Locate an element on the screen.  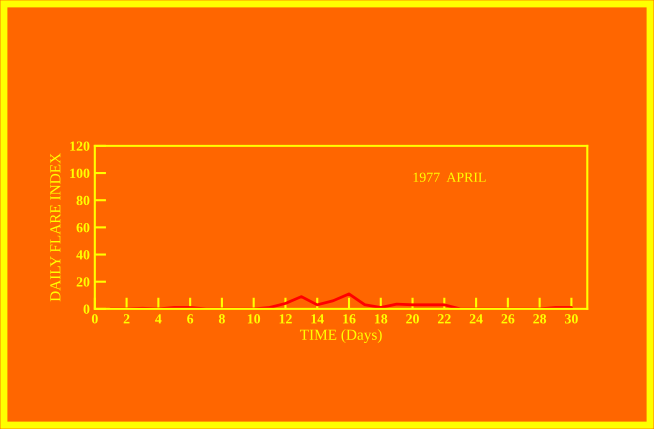
x-axis-title: TIME (Days) is located at coordinates (341, 336).